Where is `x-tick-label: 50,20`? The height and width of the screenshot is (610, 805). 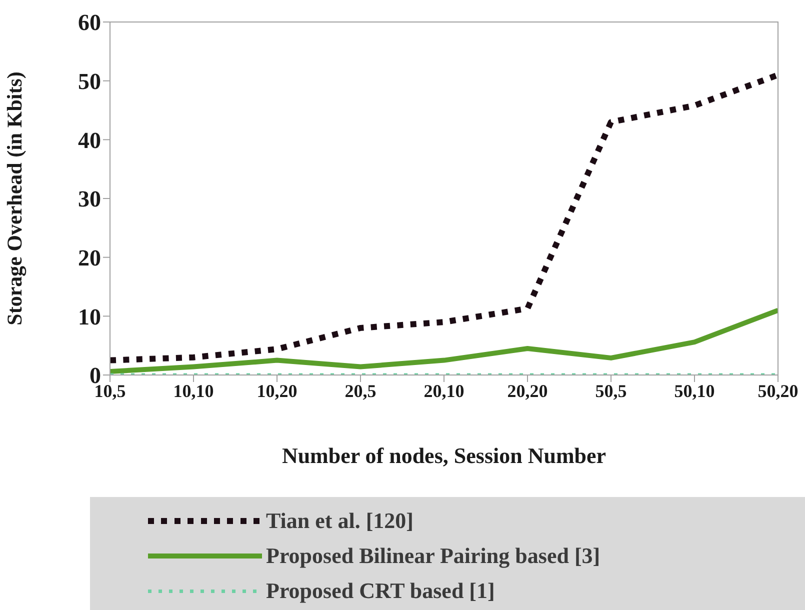 x-tick-label: 50,20 is located at coordinates (778, 390).